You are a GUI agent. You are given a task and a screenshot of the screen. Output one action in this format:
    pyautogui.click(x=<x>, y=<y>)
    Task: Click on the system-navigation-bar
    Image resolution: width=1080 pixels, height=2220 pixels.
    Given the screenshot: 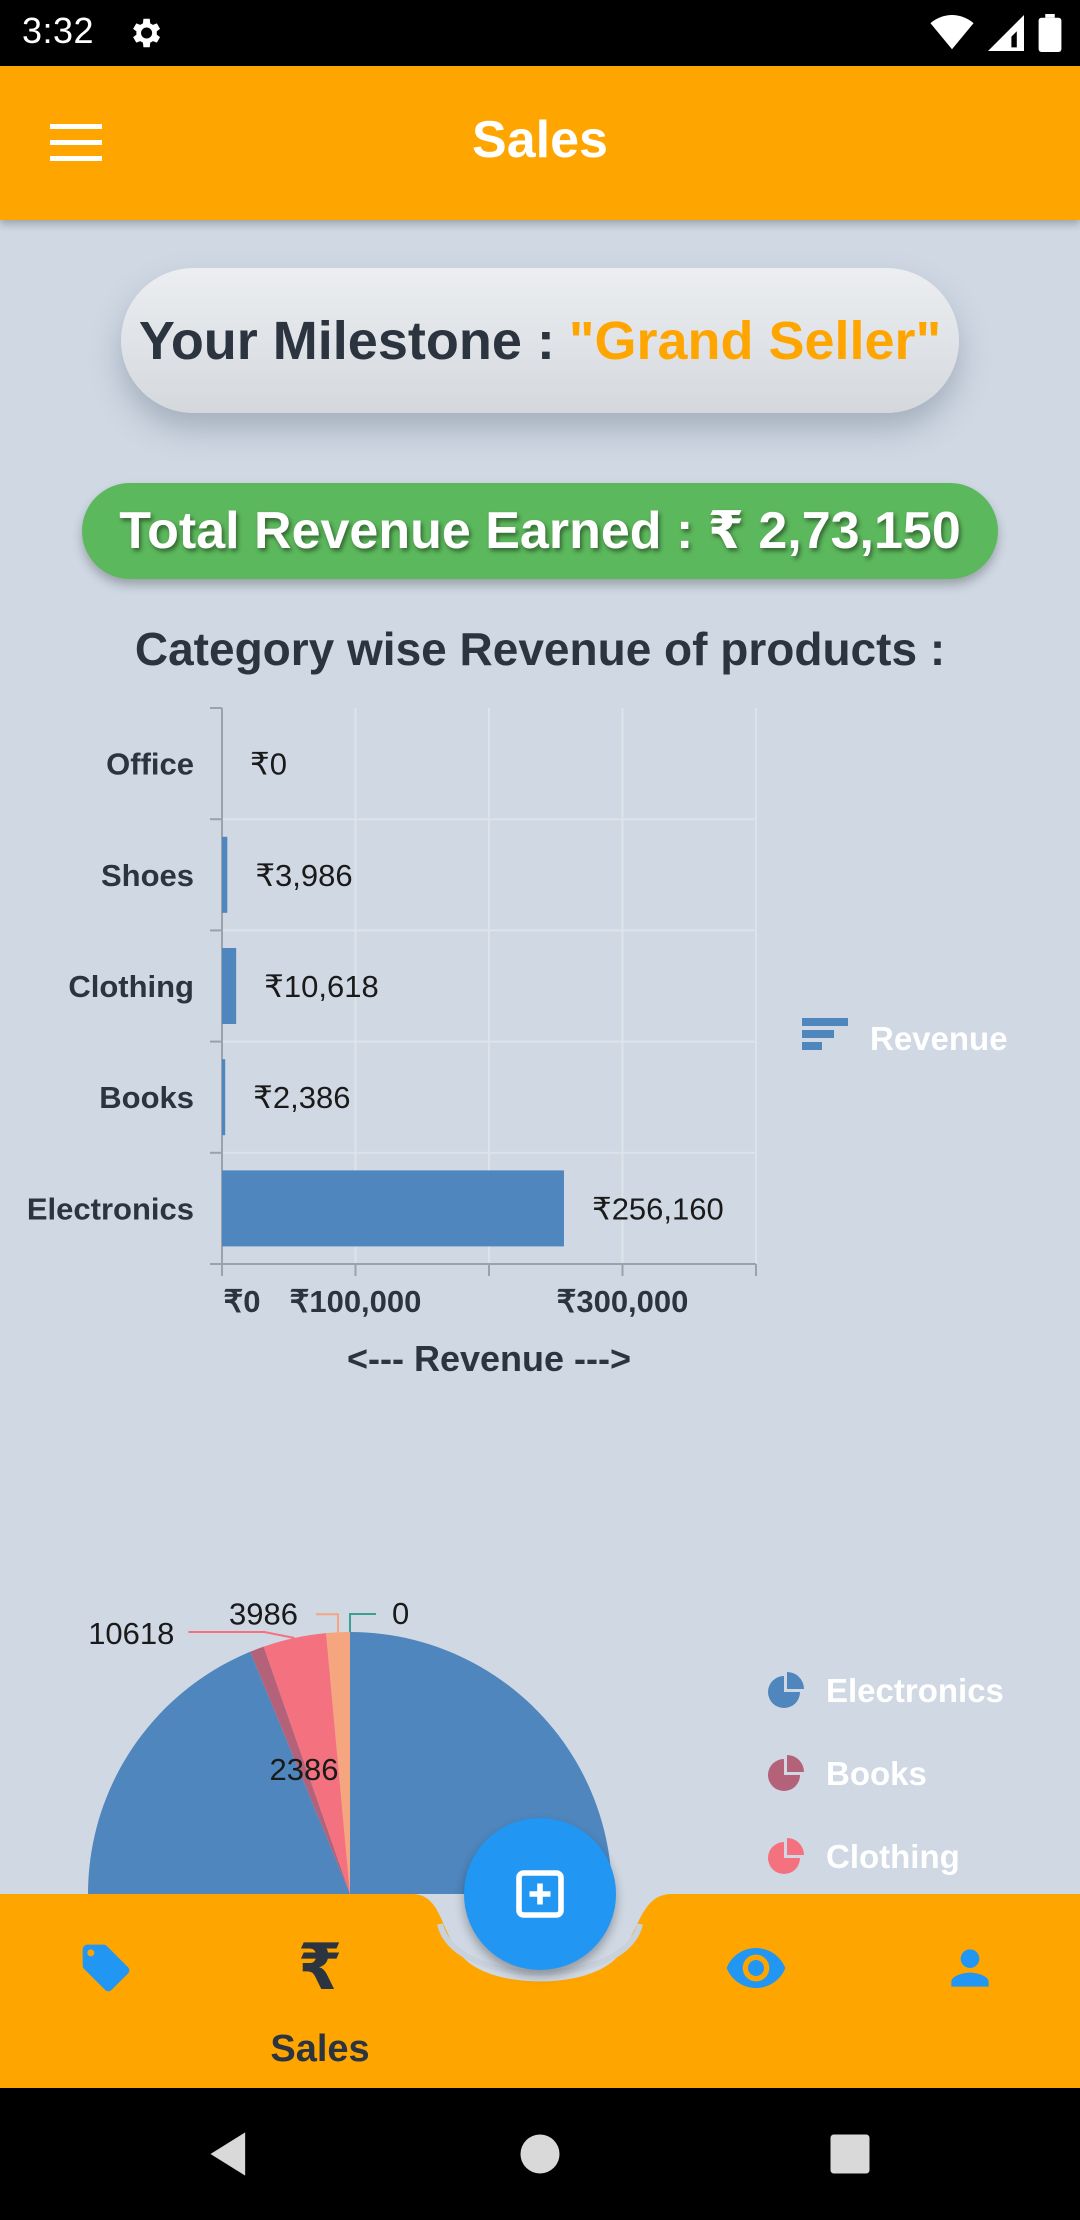 What is the action you would take?
    pyautogui.click(x=540, y=2154)
    